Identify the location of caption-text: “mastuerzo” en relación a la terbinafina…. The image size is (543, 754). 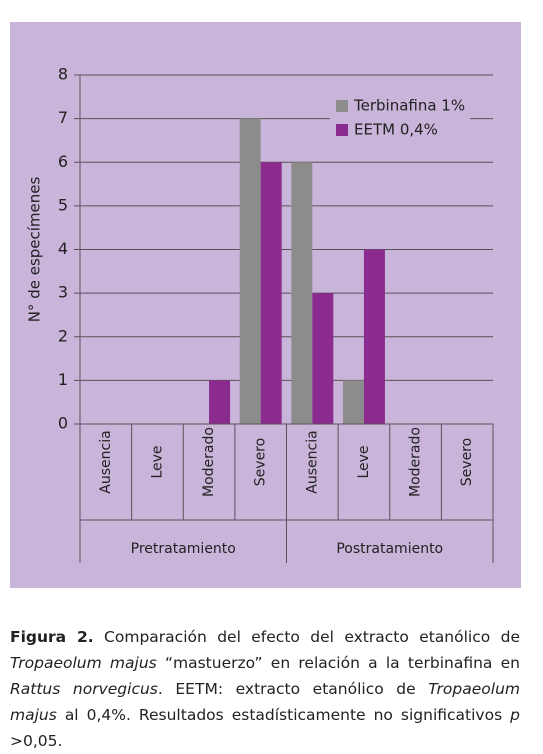
(338, 663).